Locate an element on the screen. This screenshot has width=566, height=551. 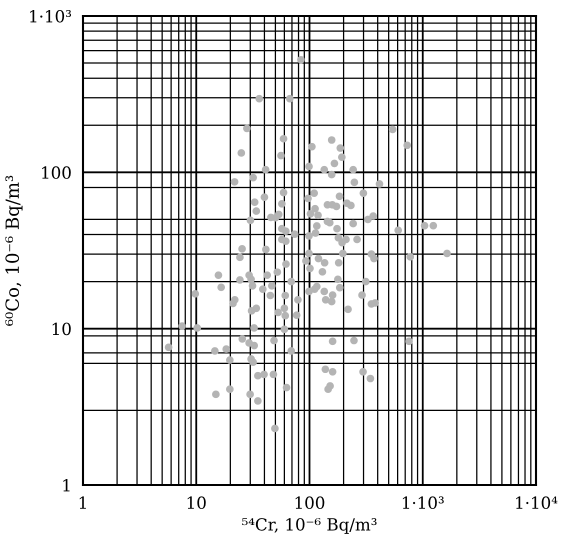
y-tick-label: 100 is located at coordinates (56, 172).